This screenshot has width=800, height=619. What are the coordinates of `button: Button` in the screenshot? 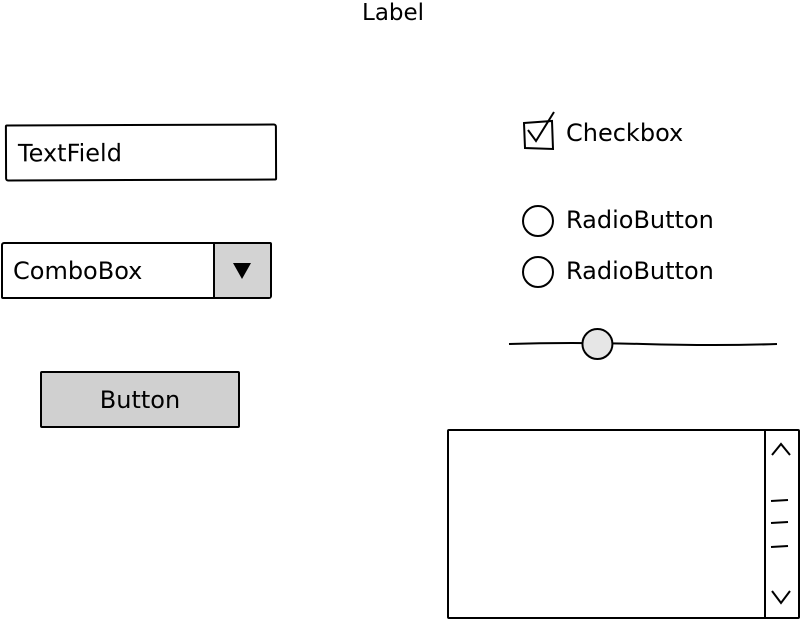 It's located at (140, 399).